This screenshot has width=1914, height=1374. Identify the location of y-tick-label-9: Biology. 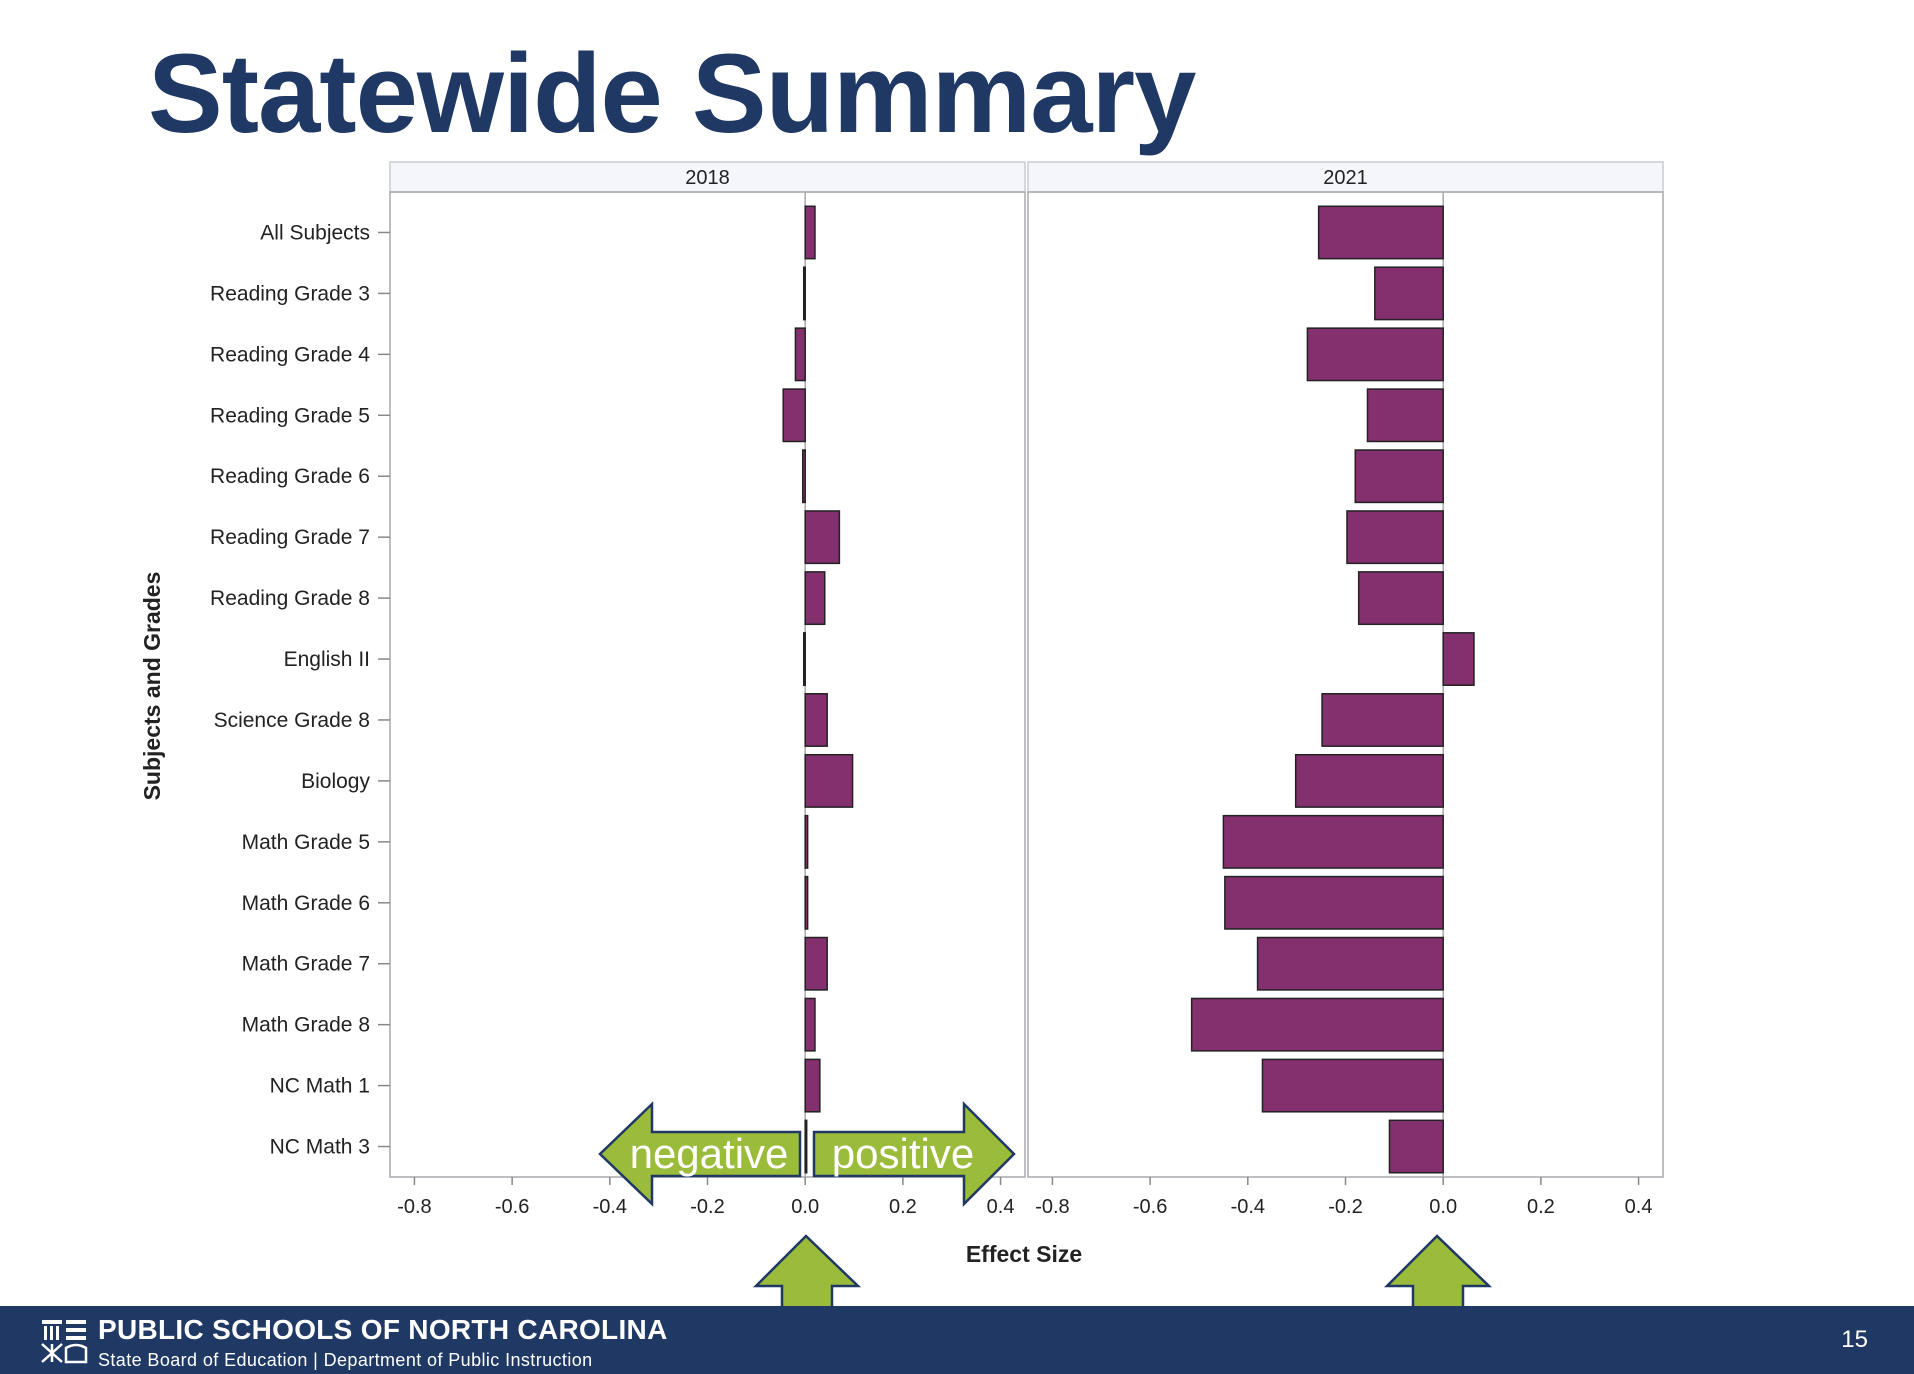
(335, 781).